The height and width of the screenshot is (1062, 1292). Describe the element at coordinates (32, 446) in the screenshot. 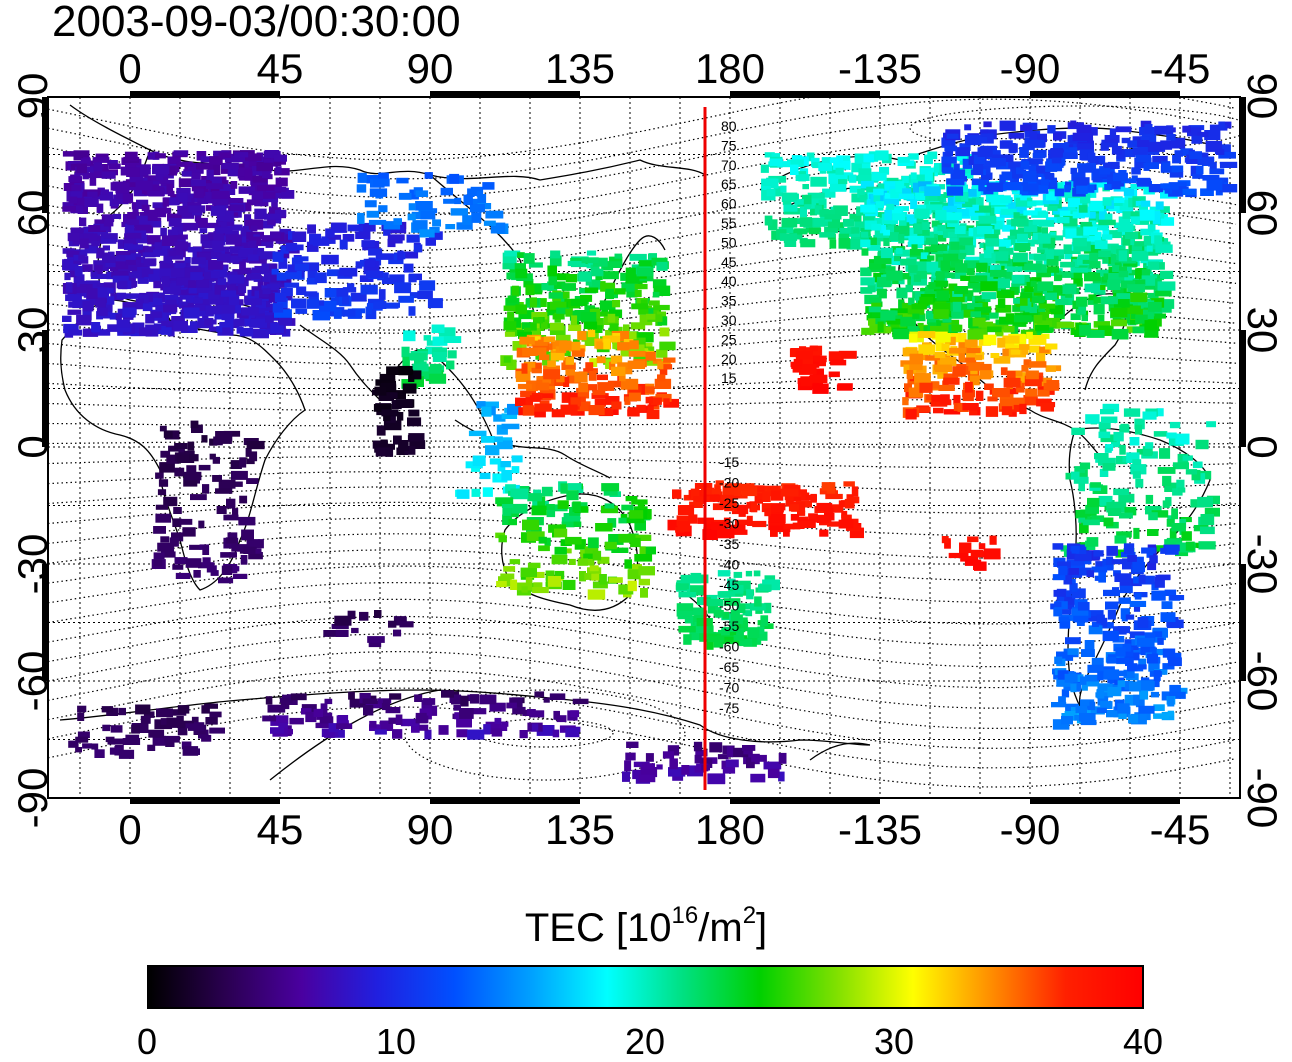

I see `latitude-label: 0` at that location.